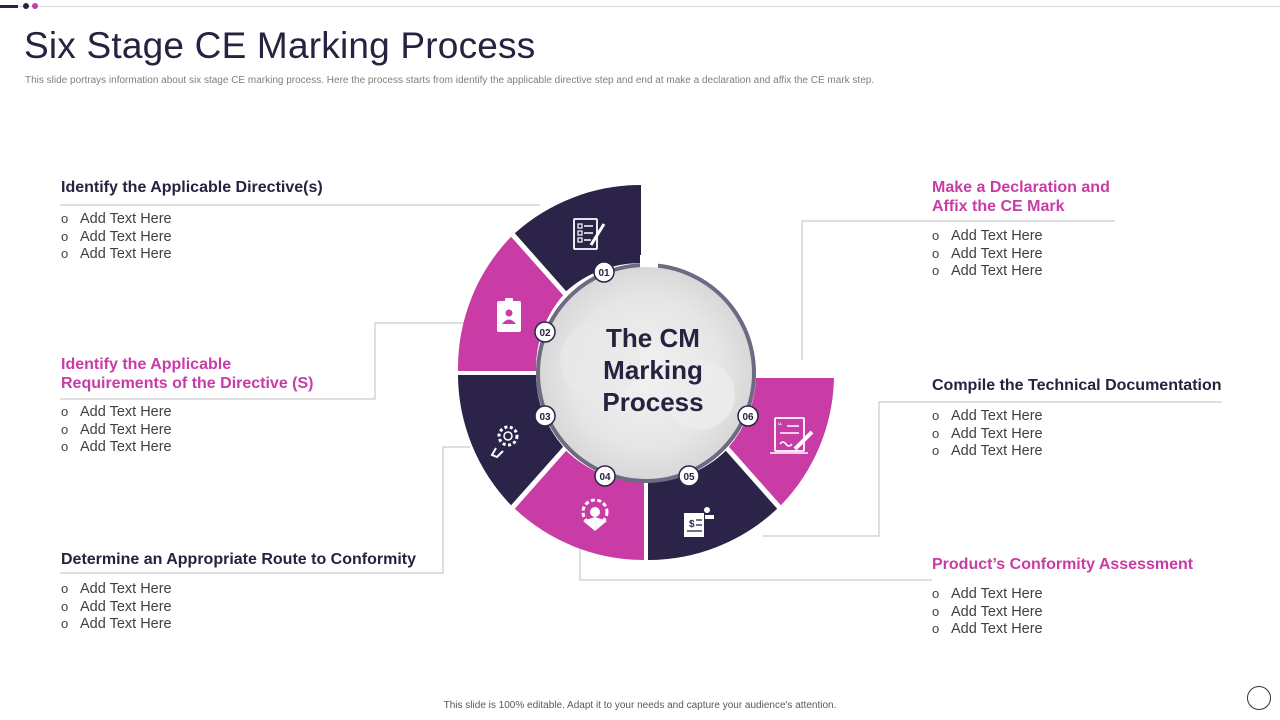 The height and width of the screenshot is (720, 1280). Describe the element at coordinates (280, 45) in the screenshot. I see `page-title: Six Stage CE Marking Process` at that location.